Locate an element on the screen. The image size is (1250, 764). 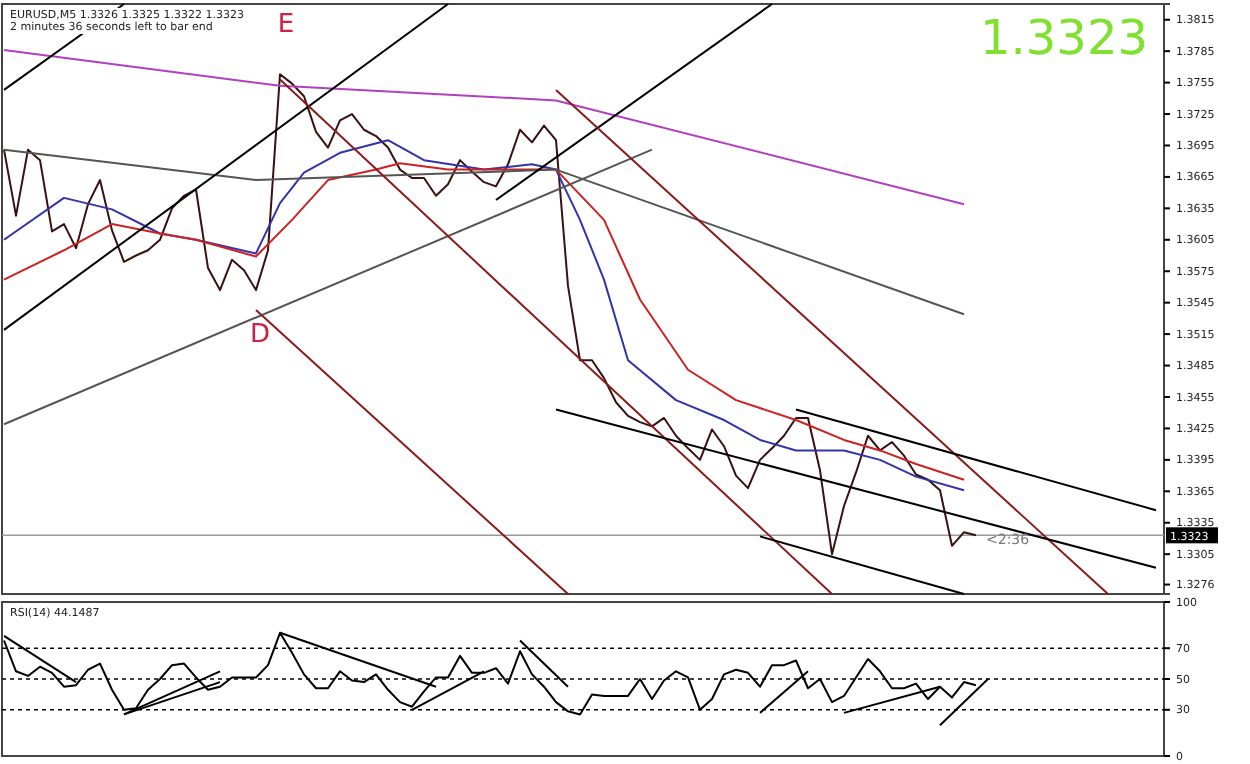
annotation: D is located at coordinates (260, 335).